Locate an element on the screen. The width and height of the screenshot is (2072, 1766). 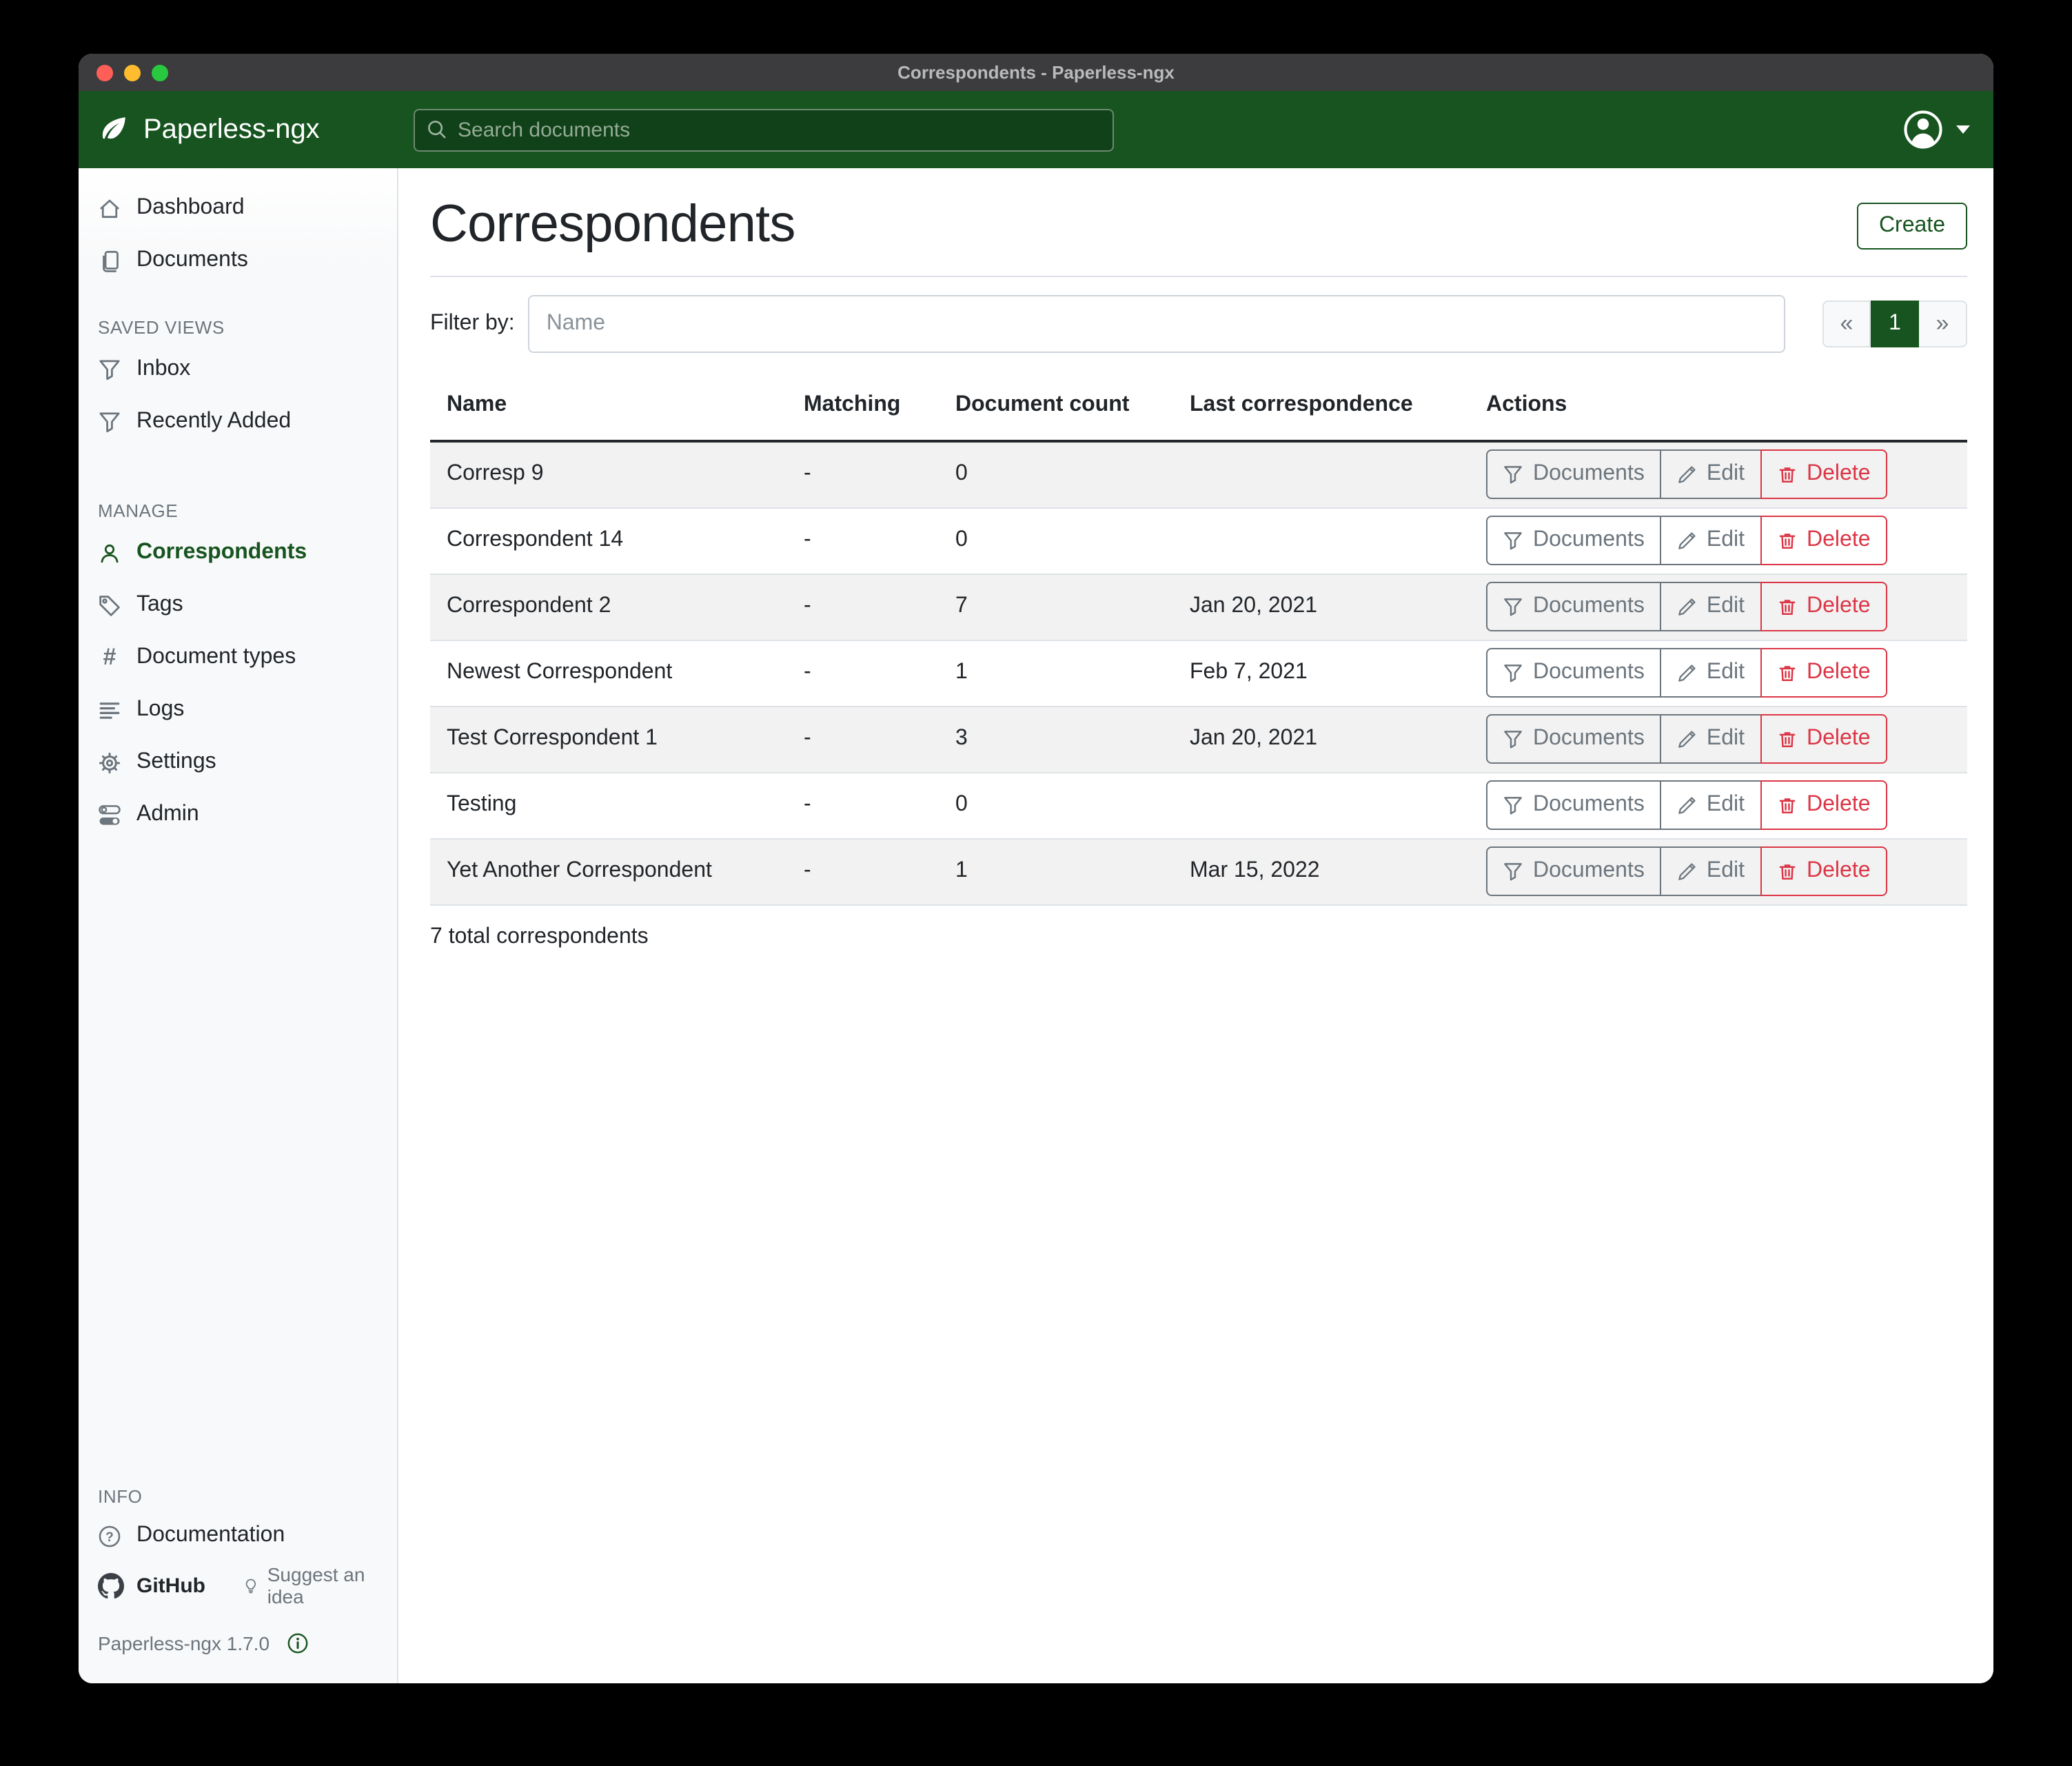
filter-row: Filter by: « 1 » is located at coordinates (1198, 324).